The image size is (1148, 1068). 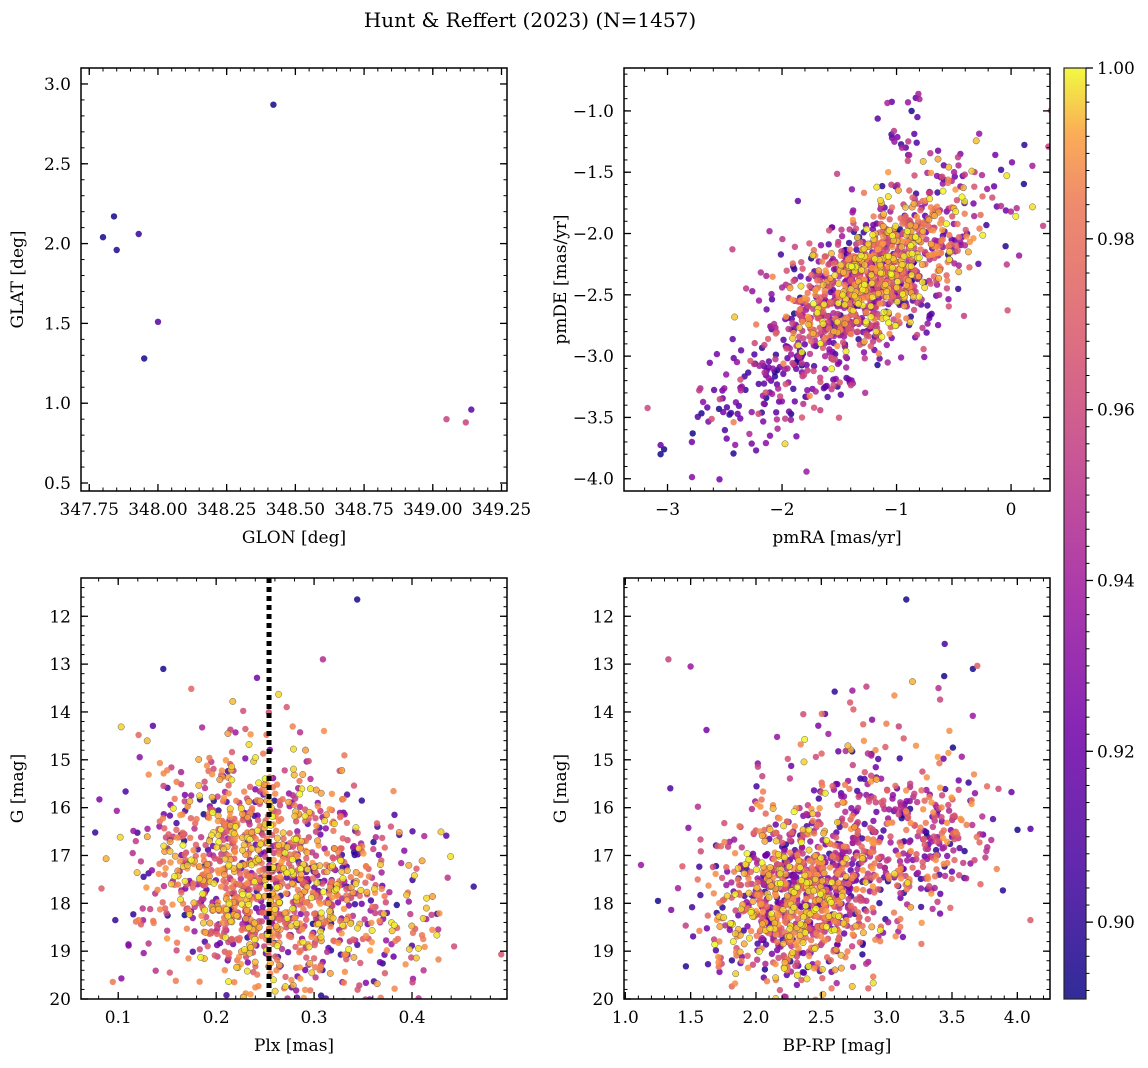 What do you see at coordinates (294, 279) in the screenshot?
I see `axes-frame` at bounding box center [294, 279].